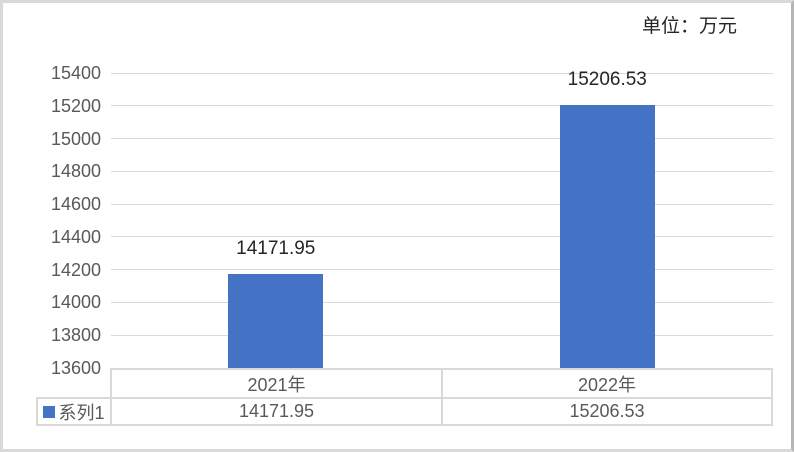 Image resolution: width=794 pixels, height=452 pixels. I want to click on value-cell-2021: 14171.95, so click(276, 411).